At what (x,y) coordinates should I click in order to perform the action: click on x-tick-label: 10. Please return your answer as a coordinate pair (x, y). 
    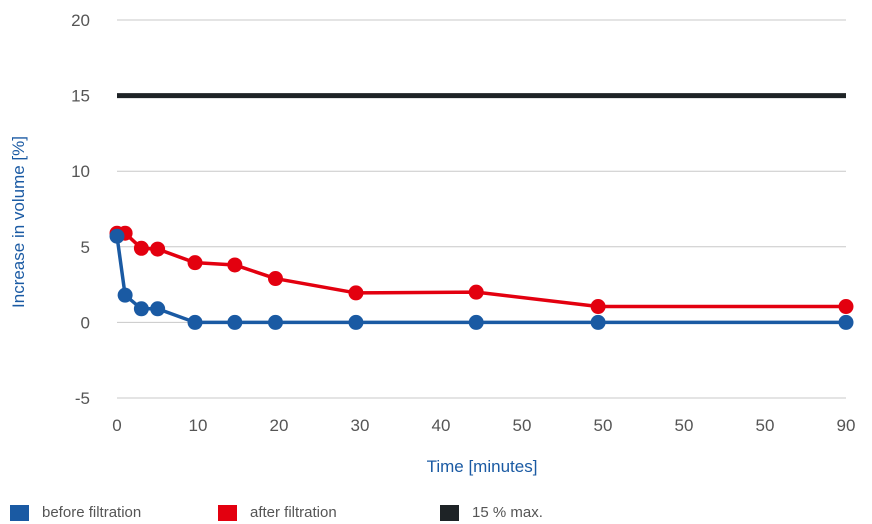
    Looking at the image, I should click on (198, 425).